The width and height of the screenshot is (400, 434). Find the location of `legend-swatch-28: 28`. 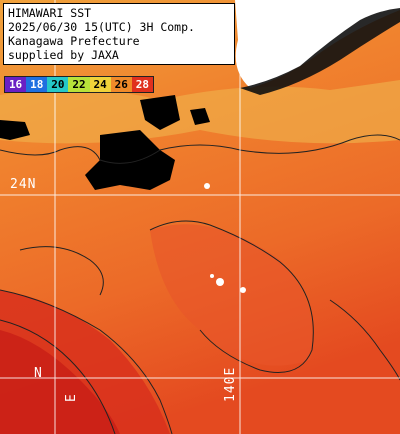

legend-swatch-28: 28 is located at coordinates (142, 84).